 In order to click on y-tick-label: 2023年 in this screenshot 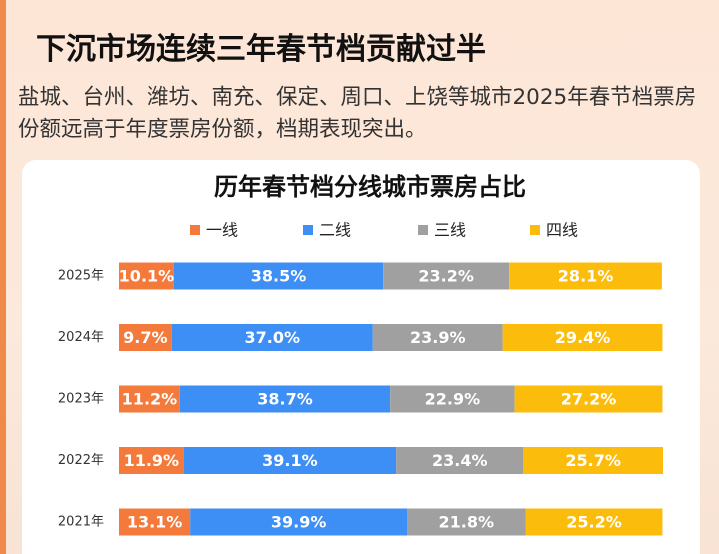, I will do `click(81, 399)`.